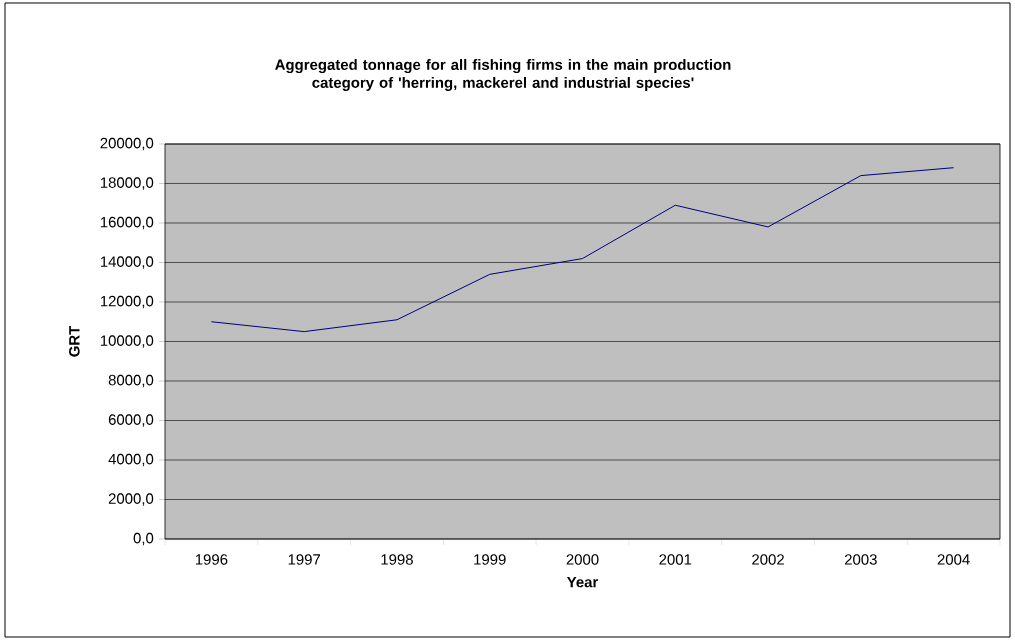  Describe the element at coordinates (131, 460) in the screenshot. I see `y-tick-label: 4000,0` at that location.